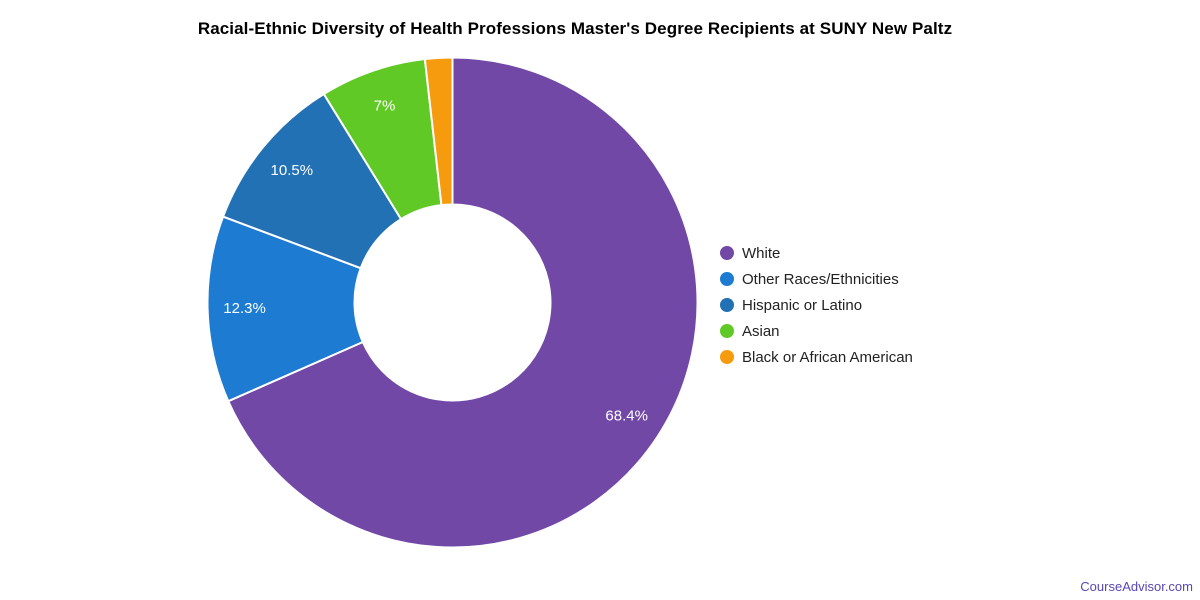 This screenshot has width=1200, height=600. Describe the element at coordinates (727, 305) in the screenshot. I see `legend-dot-hispanic-or-latino` at that location.